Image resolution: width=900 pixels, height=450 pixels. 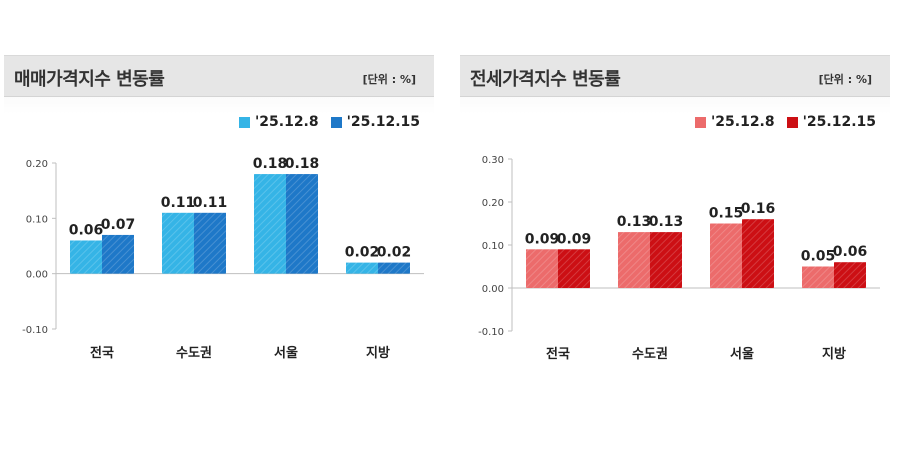 What do you see at coordinates (726, 214) in the screenshot?
I see `data-label: 0.15` at bounding box center [726, 214].